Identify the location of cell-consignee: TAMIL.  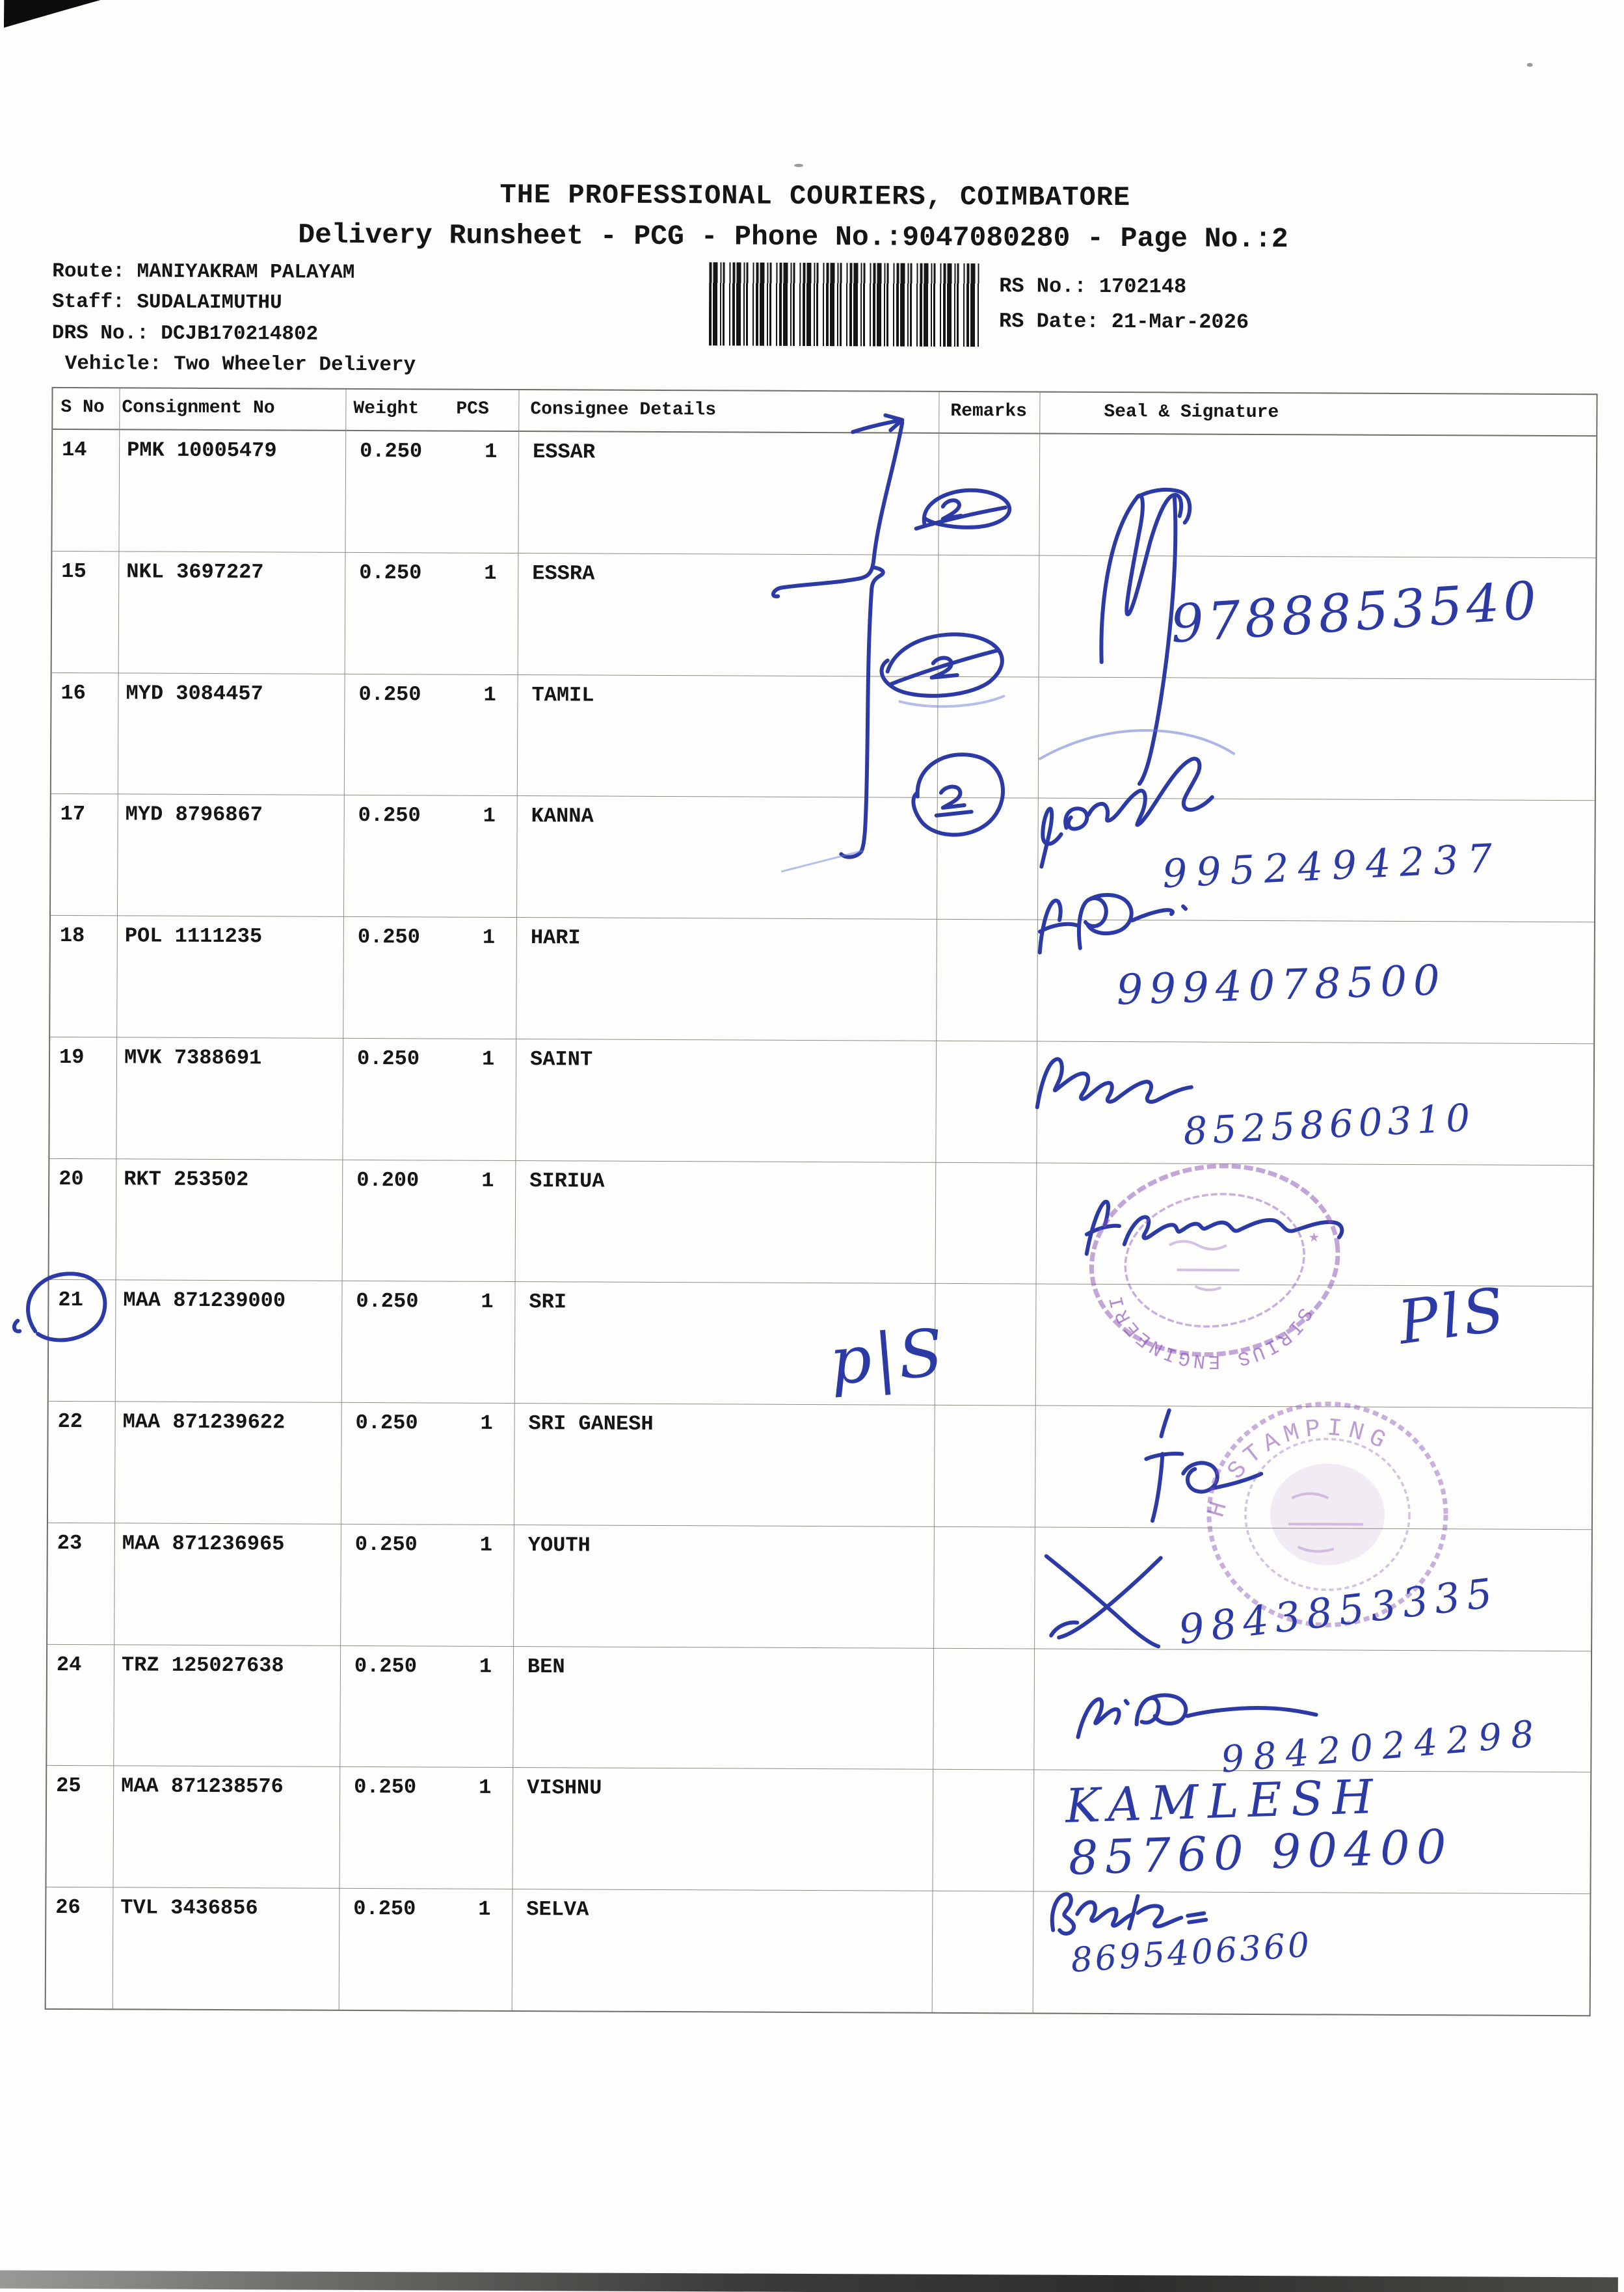
(562, 695).